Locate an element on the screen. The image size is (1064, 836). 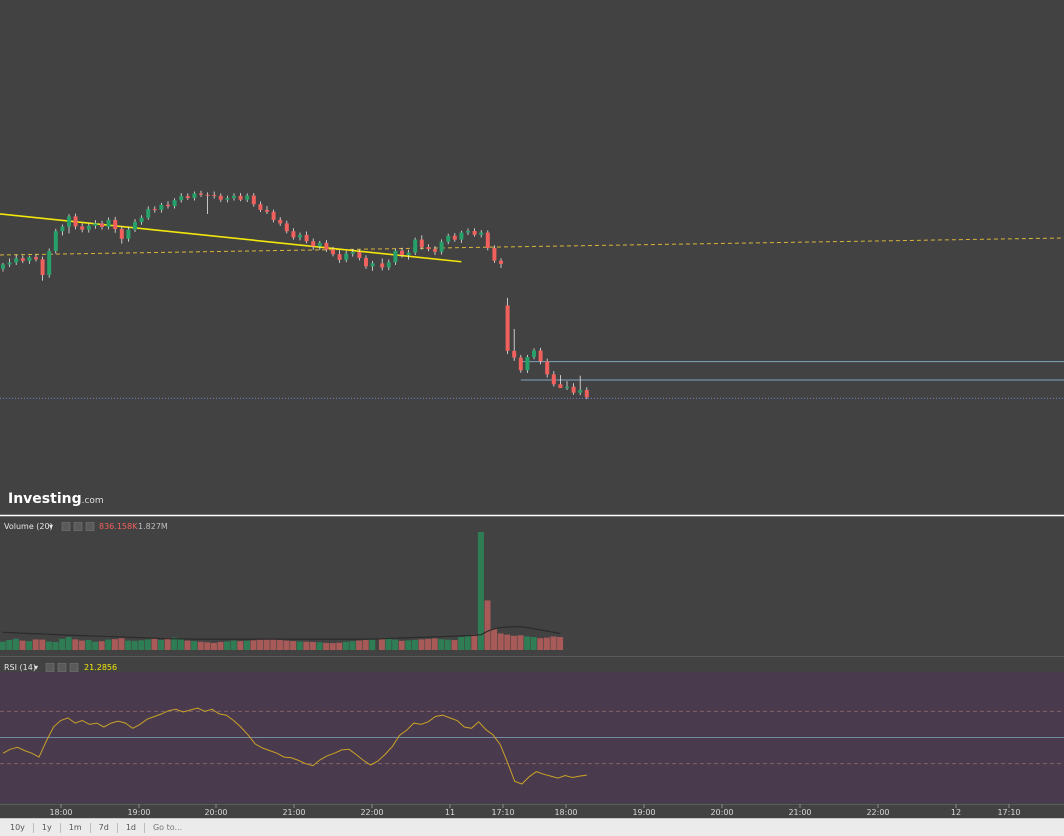
range-button-1m: 1m is located at coordinates (76, 827).